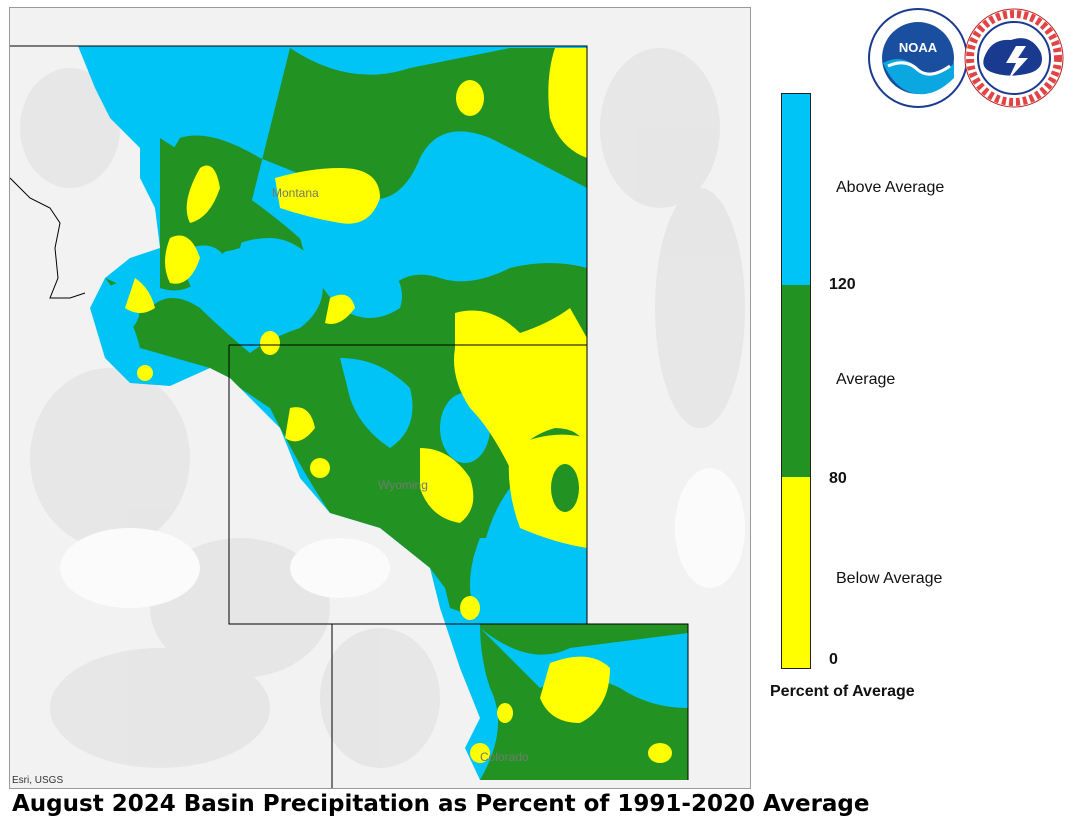 This screenshot has width=1076, height=834. I want to click on legend-swatch-average, so click(796, 381).